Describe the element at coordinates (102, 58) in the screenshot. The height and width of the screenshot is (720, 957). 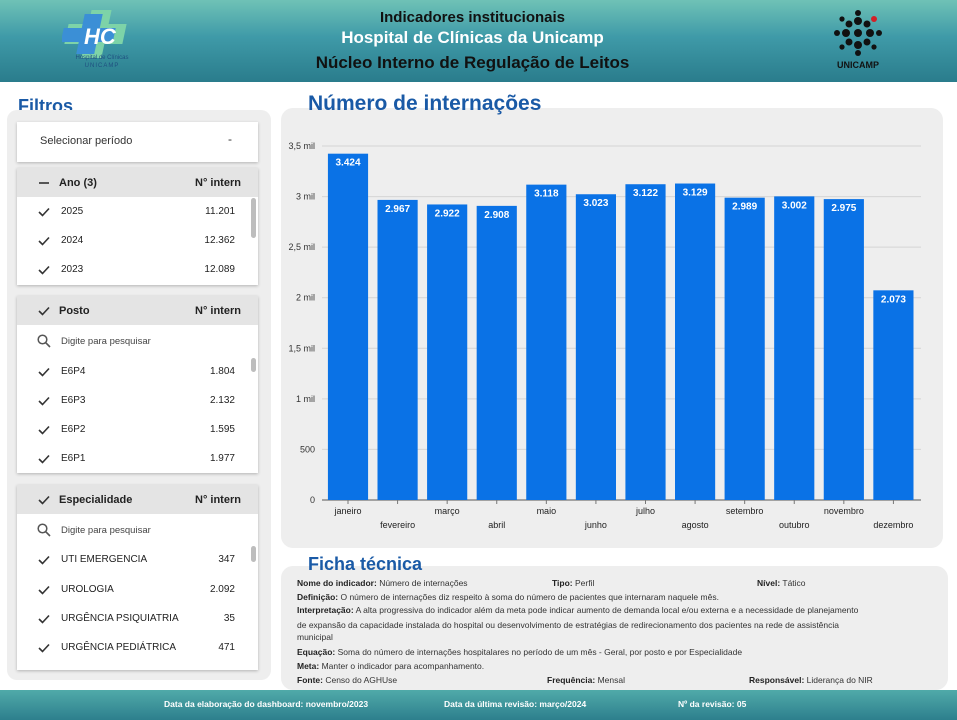
I see `hc-logo-subtitle: Hospital de Clínicas` at that location.